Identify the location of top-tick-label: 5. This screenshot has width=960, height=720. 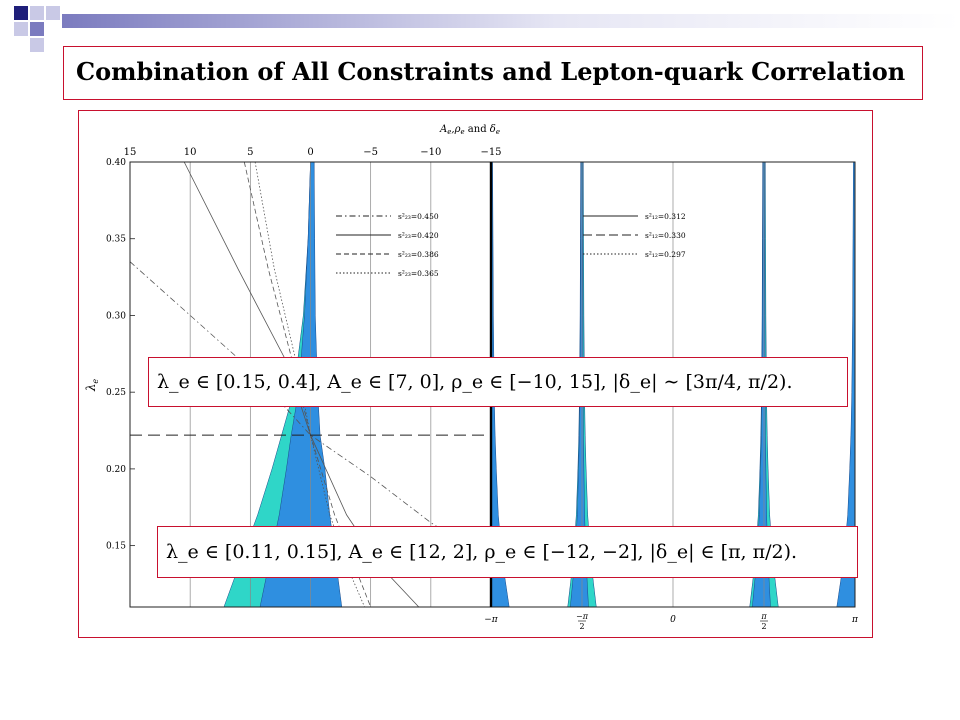
(250, 152).